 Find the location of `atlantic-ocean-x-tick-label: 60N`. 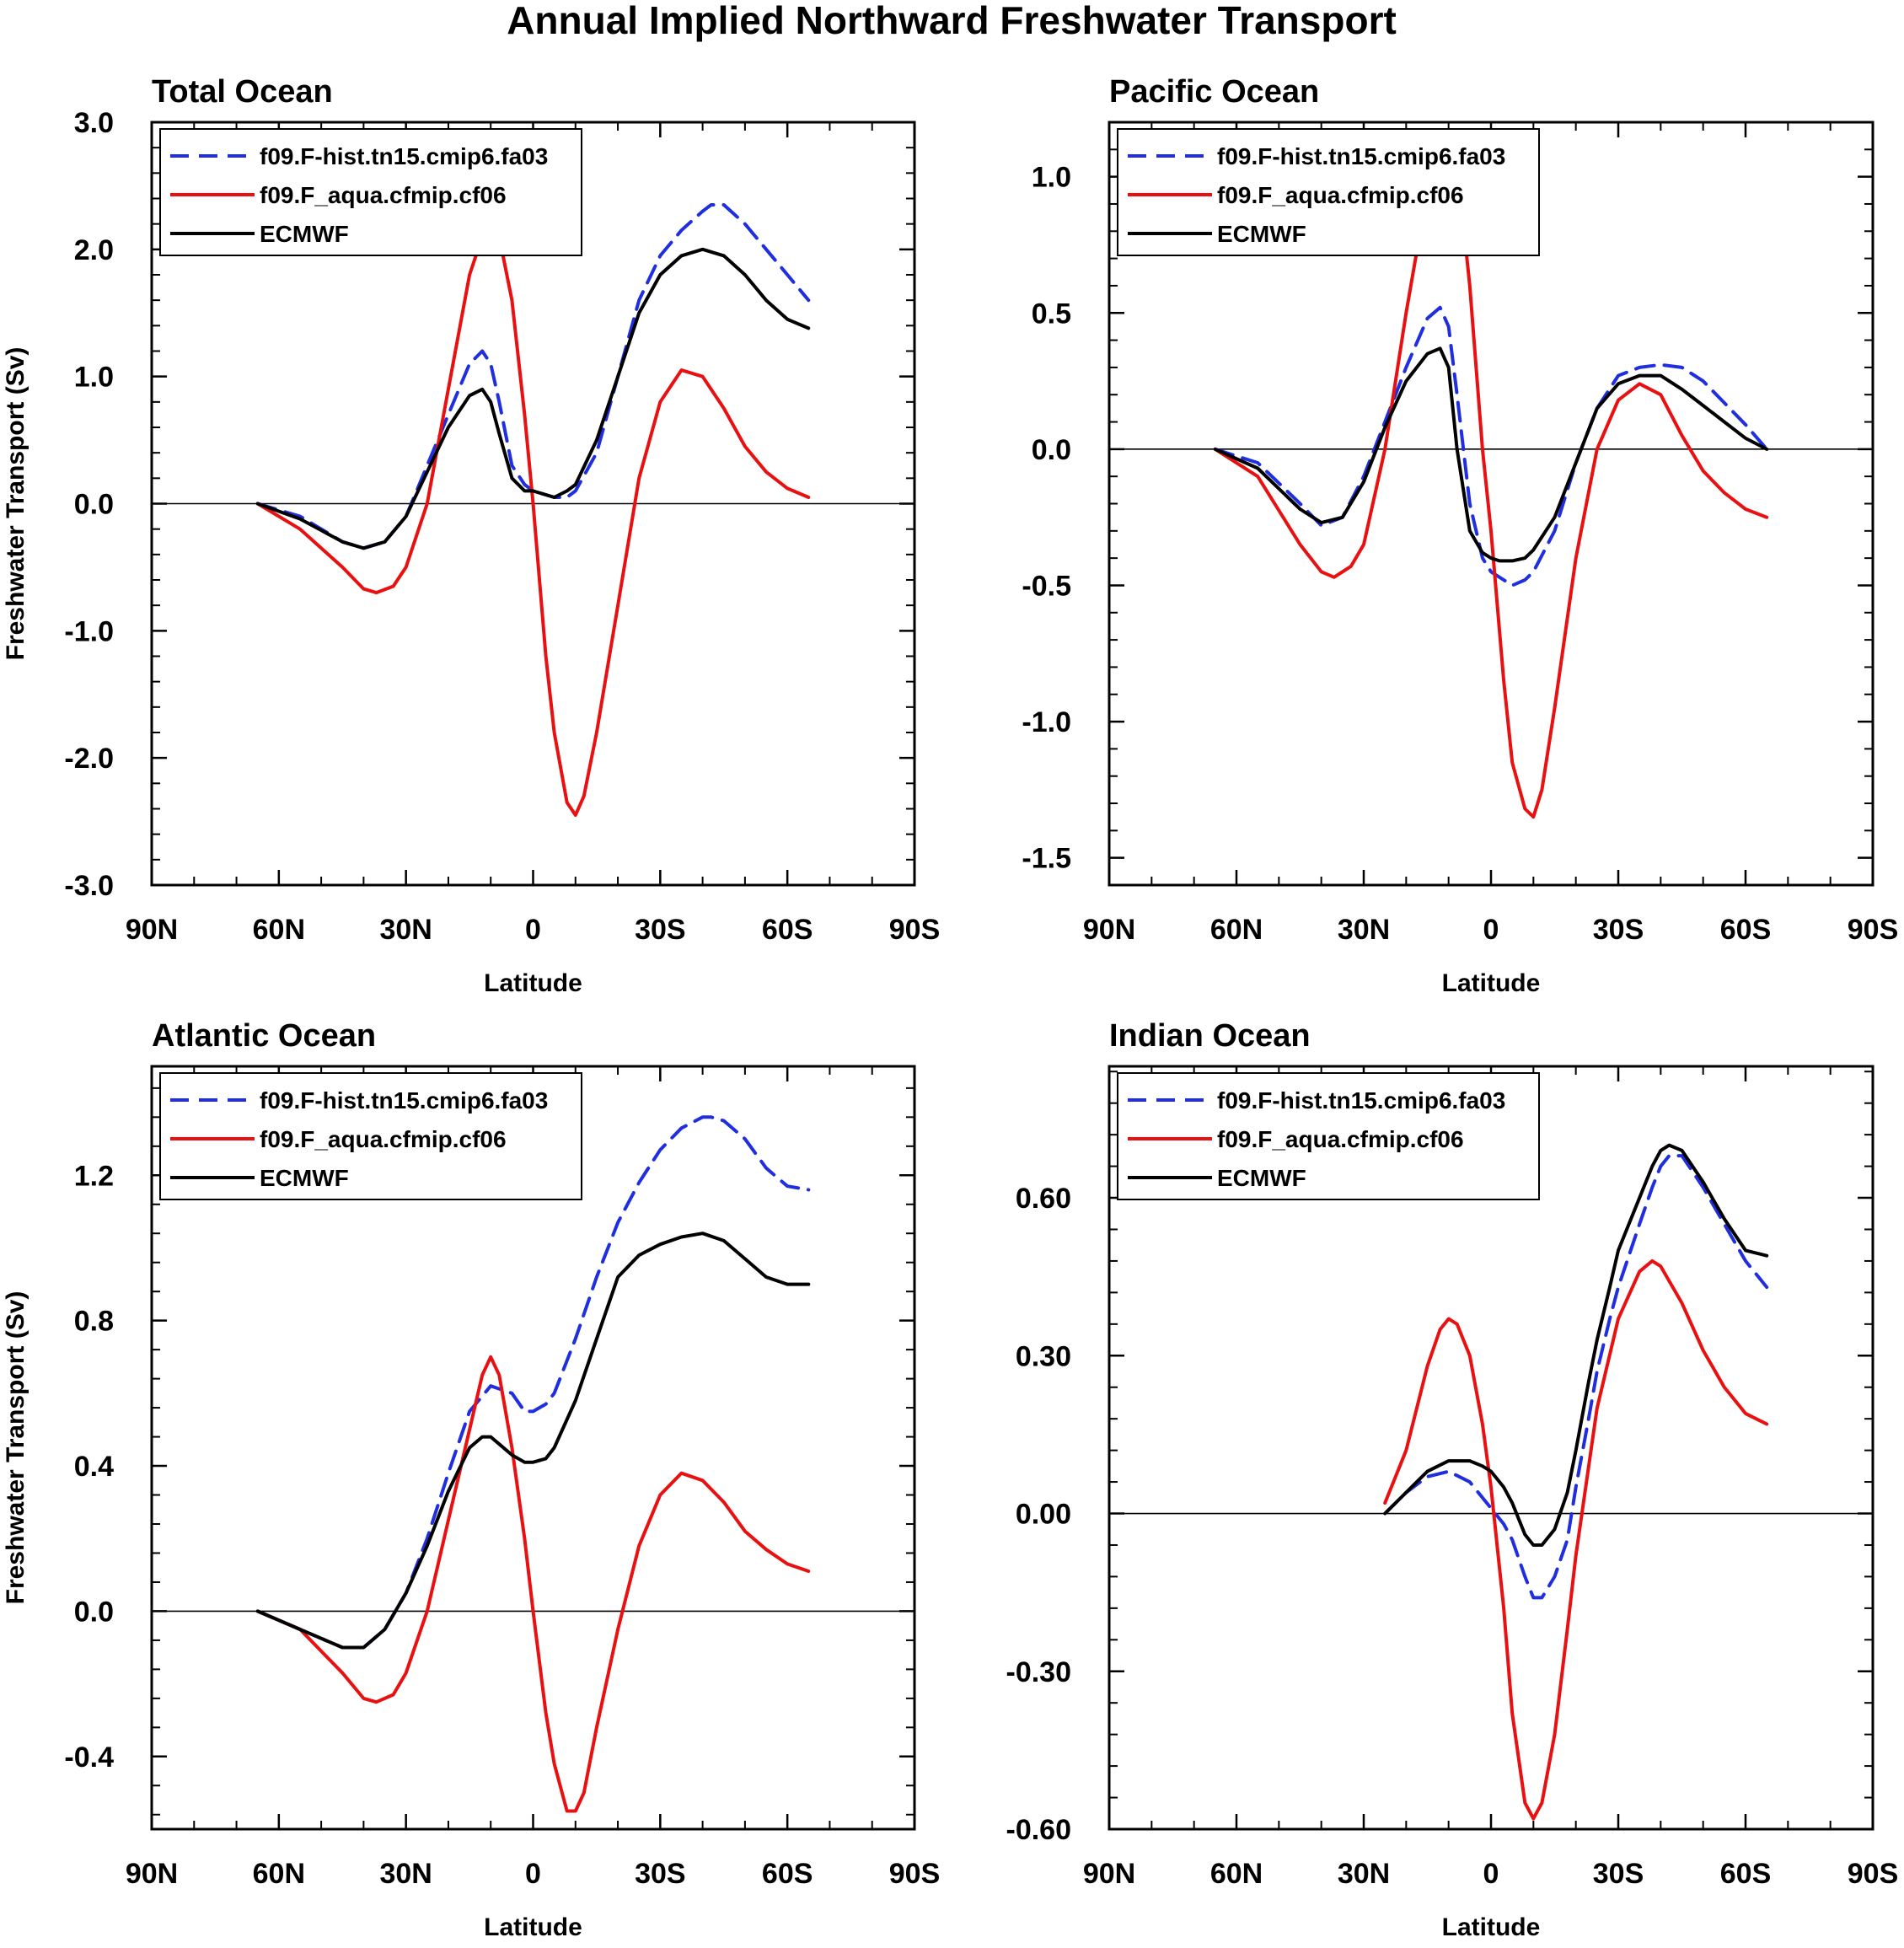

atlantic-ocean-x-tick-label: 60N is located at coordinates (279, 1874).